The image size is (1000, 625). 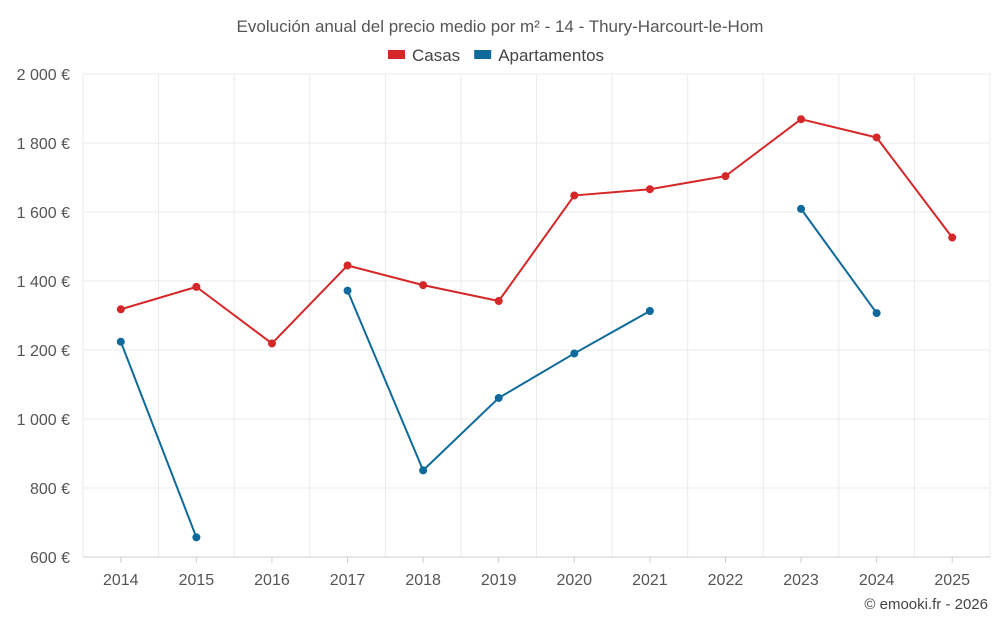 What do you see at coordinates (43, 213) in the screenshot?
I see `y-tick-label: 1 600 €` at bounding box center [43, 213].